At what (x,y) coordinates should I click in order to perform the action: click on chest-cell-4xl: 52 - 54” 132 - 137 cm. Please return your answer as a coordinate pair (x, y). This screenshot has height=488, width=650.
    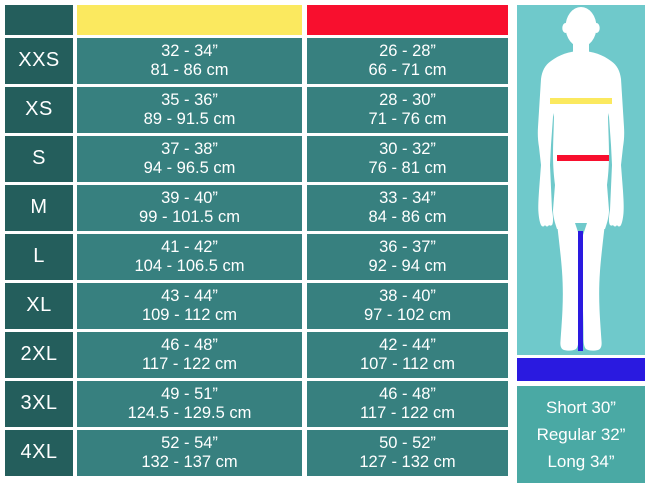
    Looking at the image, I should click on (189, 453).